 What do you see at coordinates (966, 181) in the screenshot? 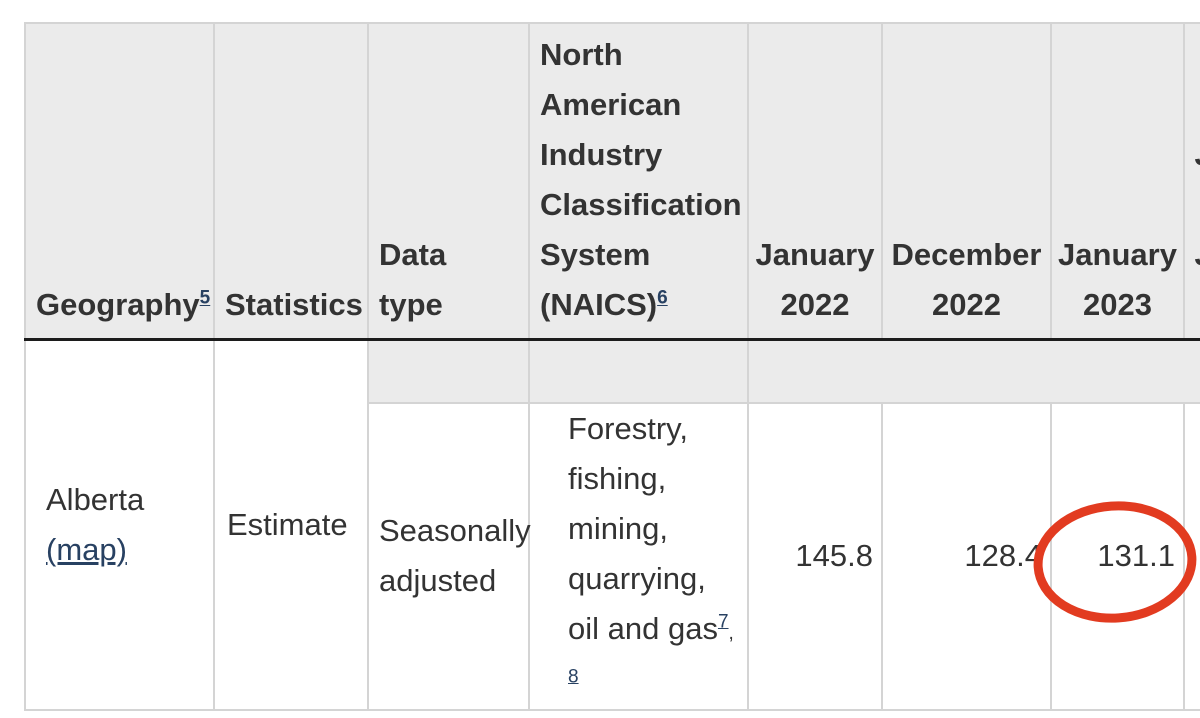
I see `col-header-december-2022: December 2022` at bounding box center [966, 181].